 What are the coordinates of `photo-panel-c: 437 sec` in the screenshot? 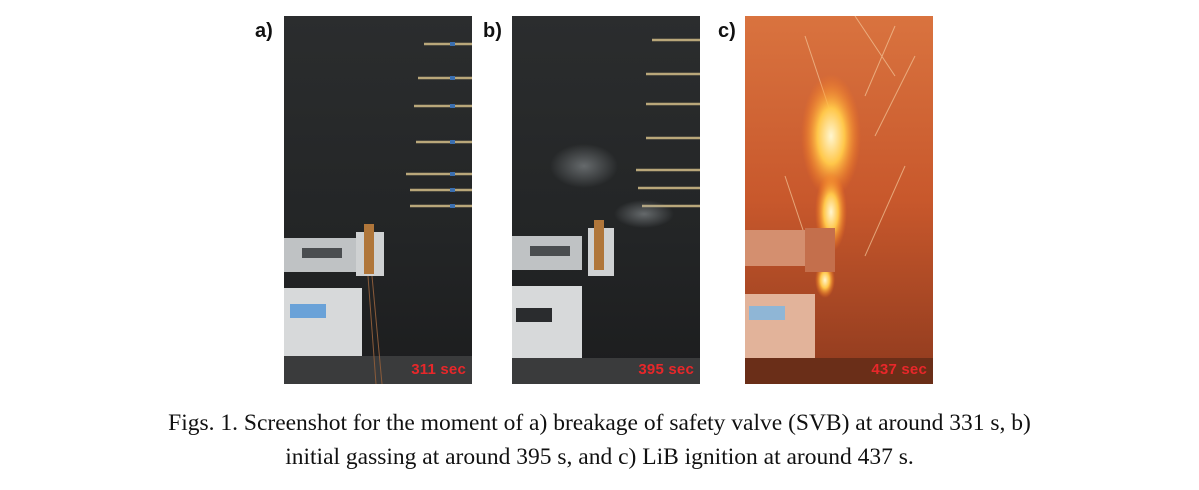 It's located at (839, 200).